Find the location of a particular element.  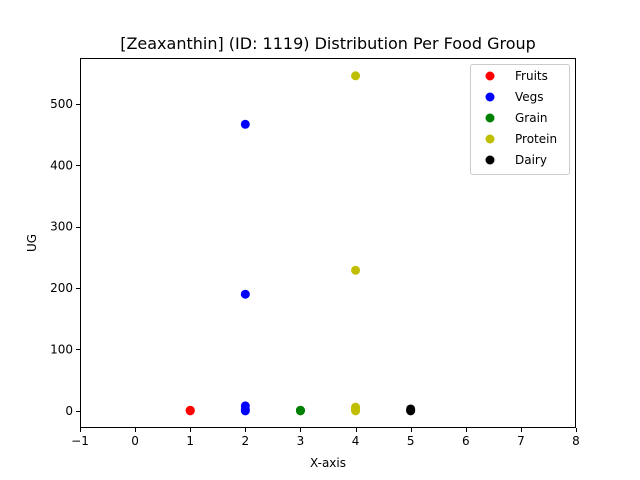

x-tick-label: 2 is located at coordinates (246, 441).